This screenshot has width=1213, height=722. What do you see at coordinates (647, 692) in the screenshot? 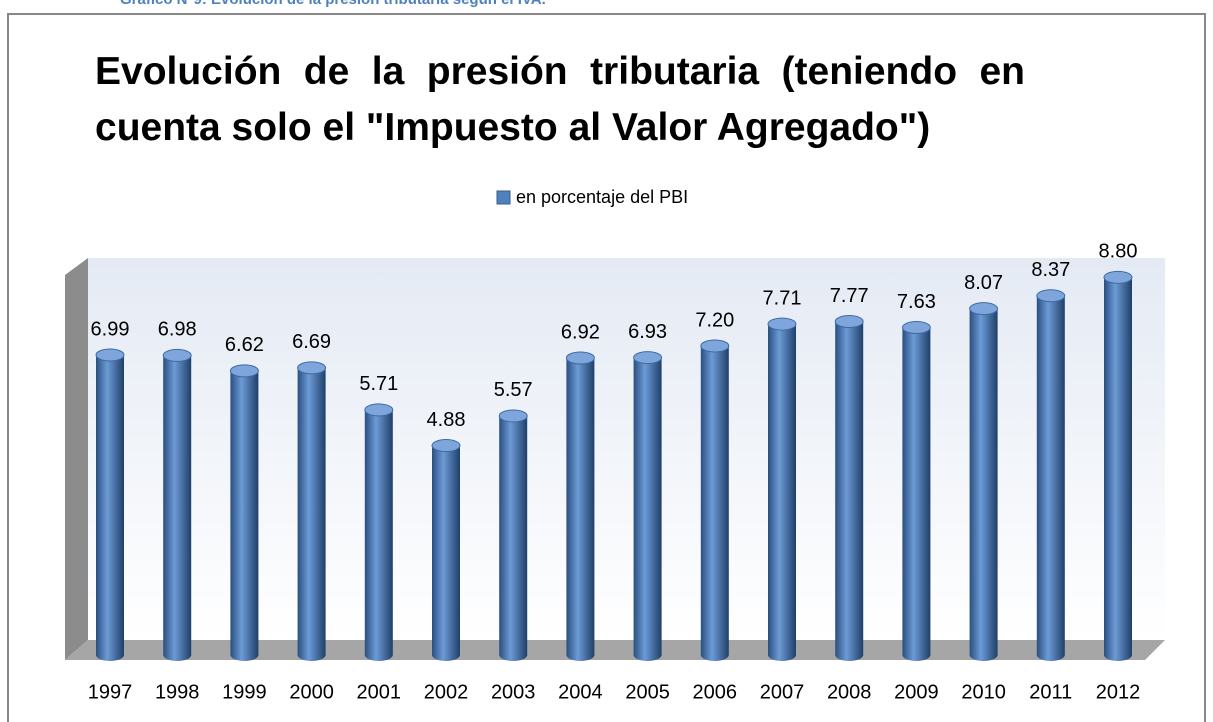
I see `x-tick-label: 2005` at bounding box center [647, 692].